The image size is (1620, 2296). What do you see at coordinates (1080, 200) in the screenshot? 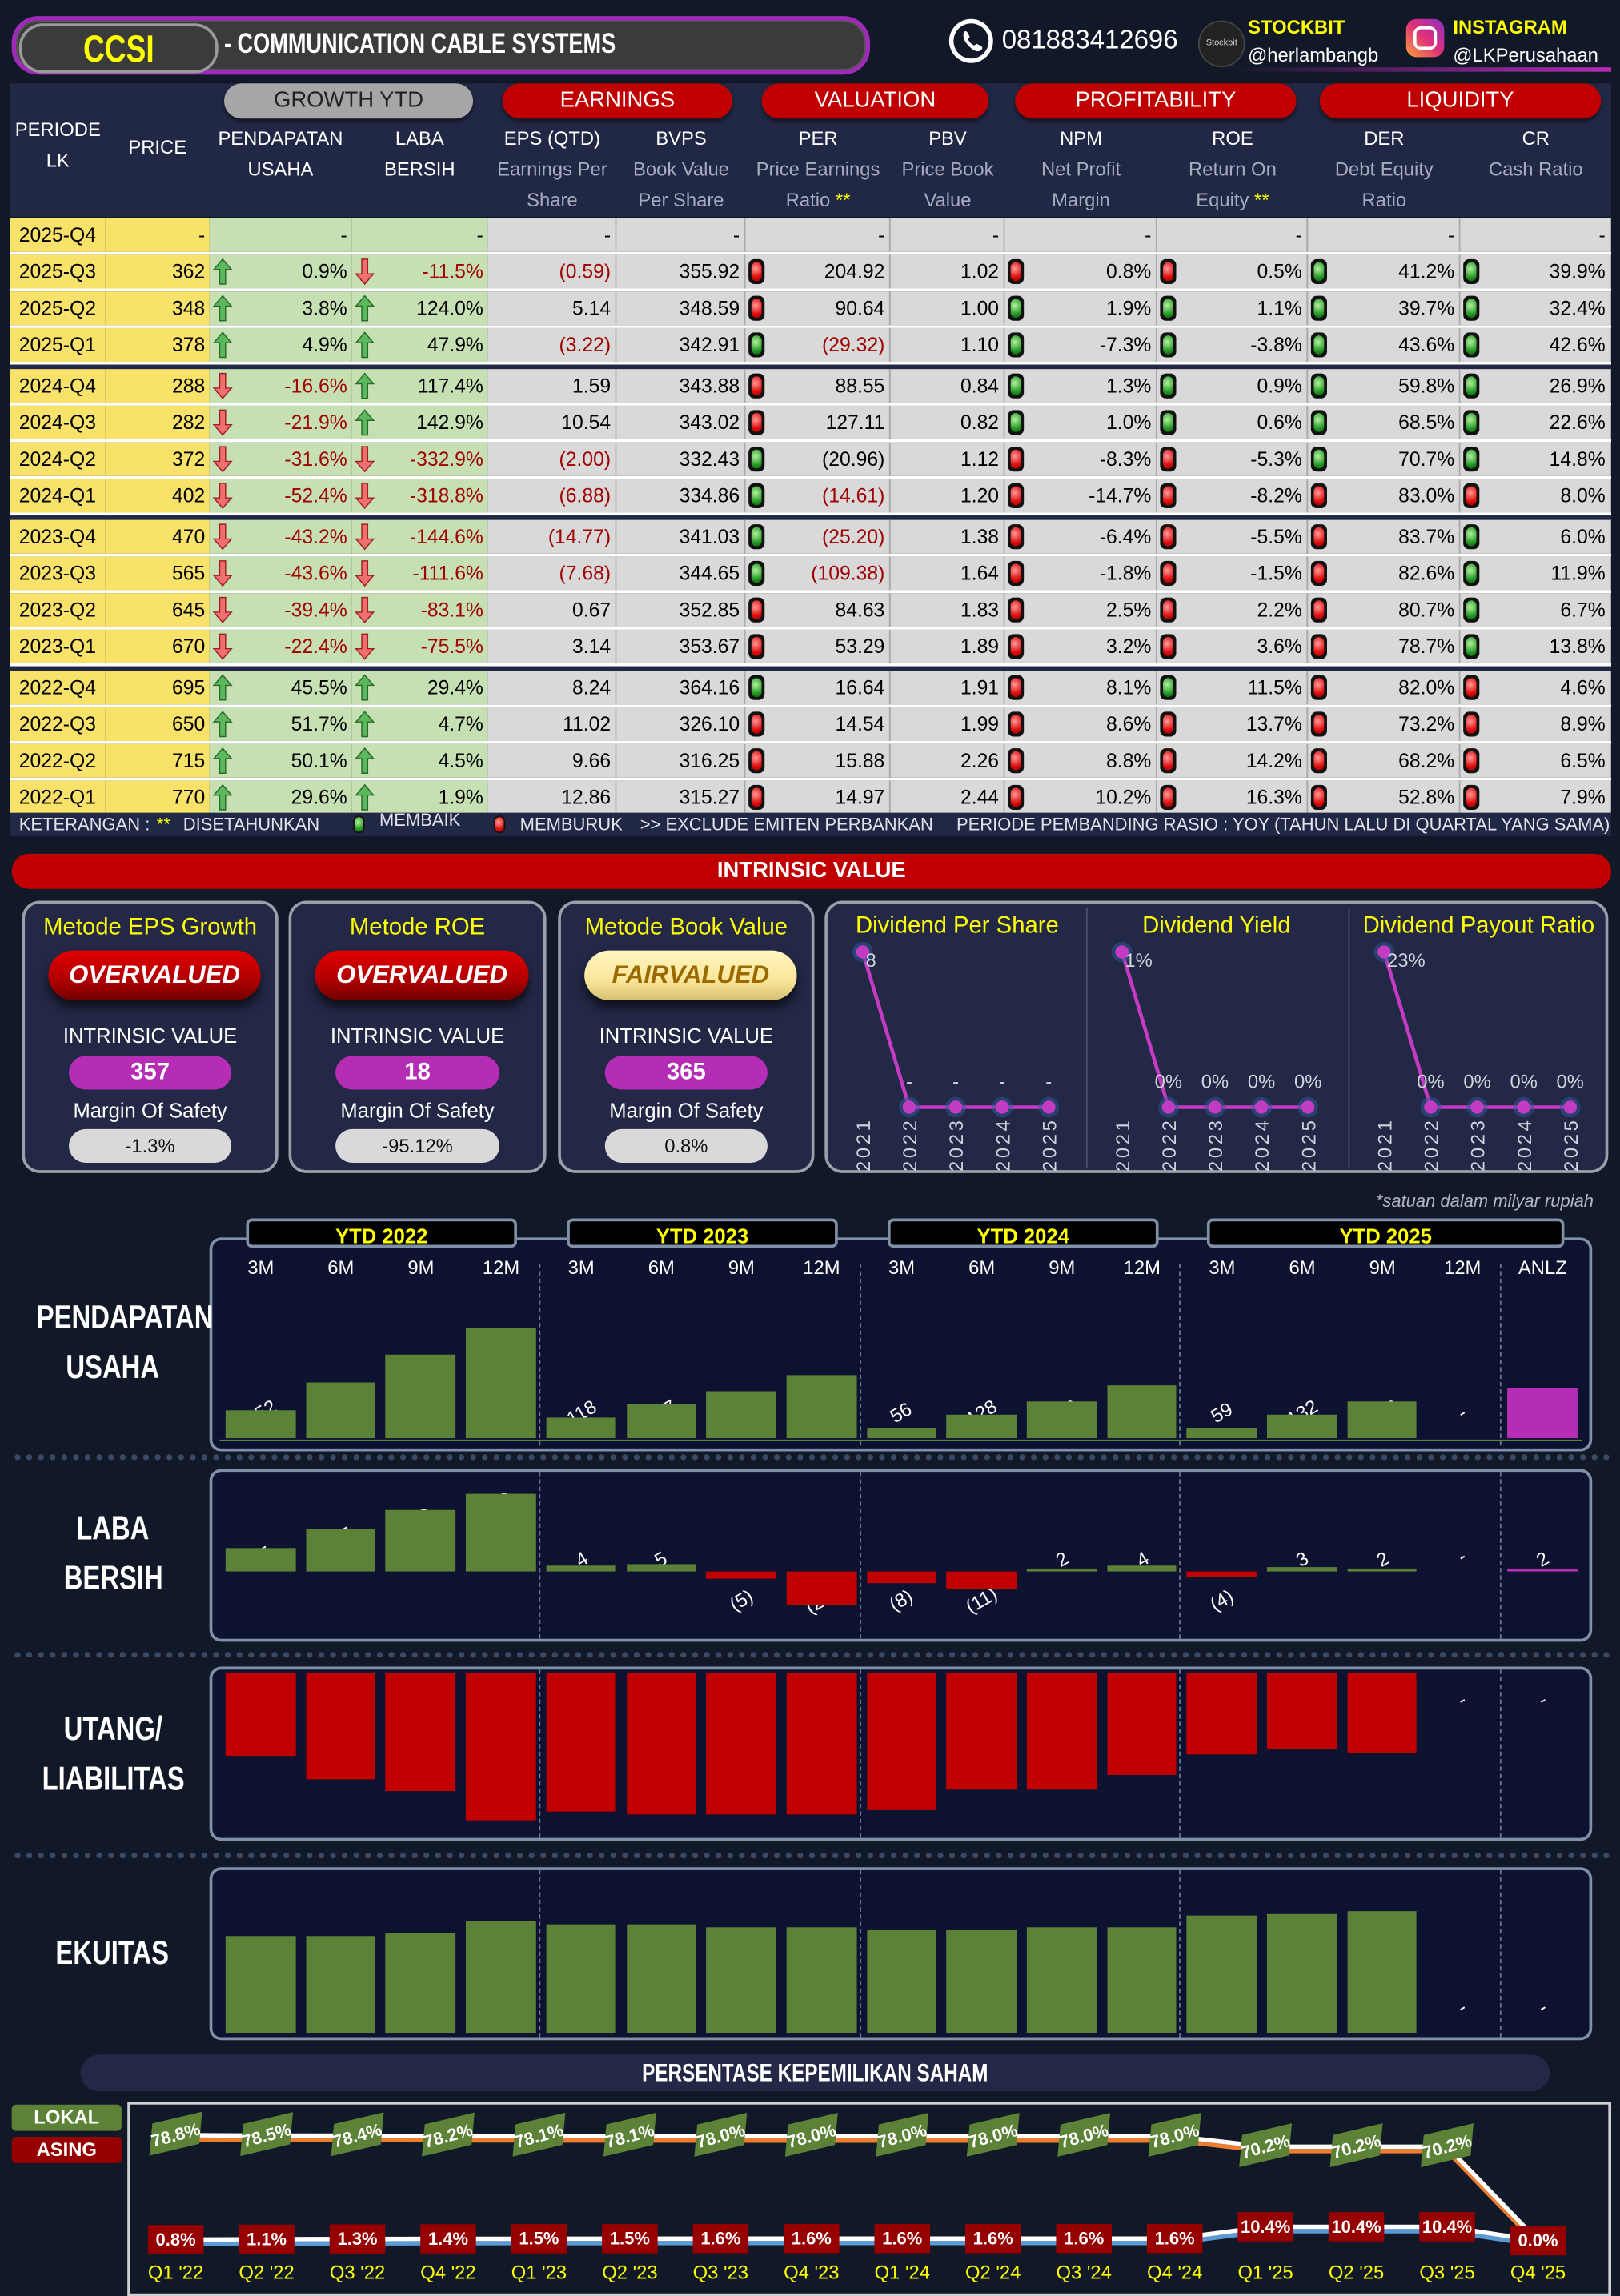
I see `column-subtitle-2: Margin` at bounding box center [1080, 200].